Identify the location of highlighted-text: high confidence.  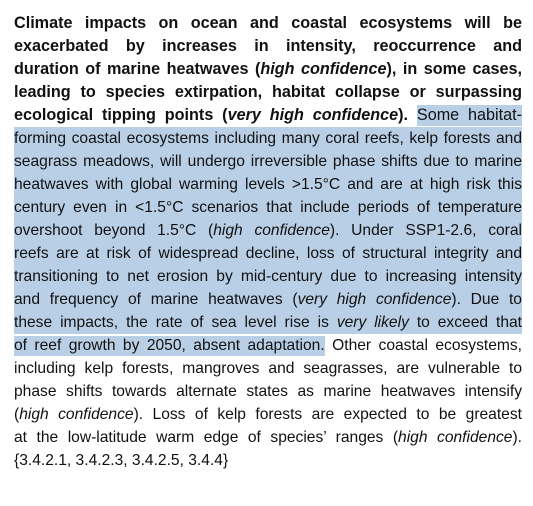
(271, 230).